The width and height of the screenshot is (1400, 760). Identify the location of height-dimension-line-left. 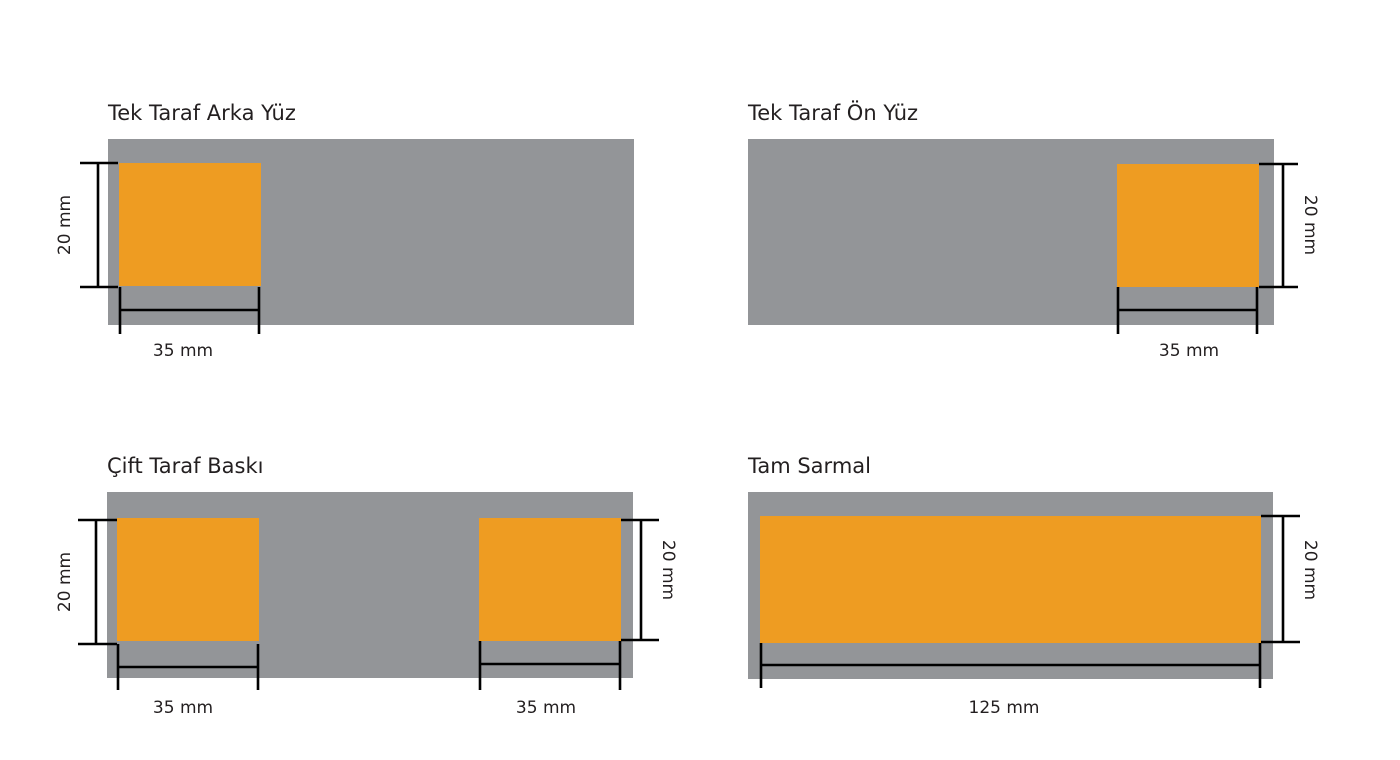
(97, 582).